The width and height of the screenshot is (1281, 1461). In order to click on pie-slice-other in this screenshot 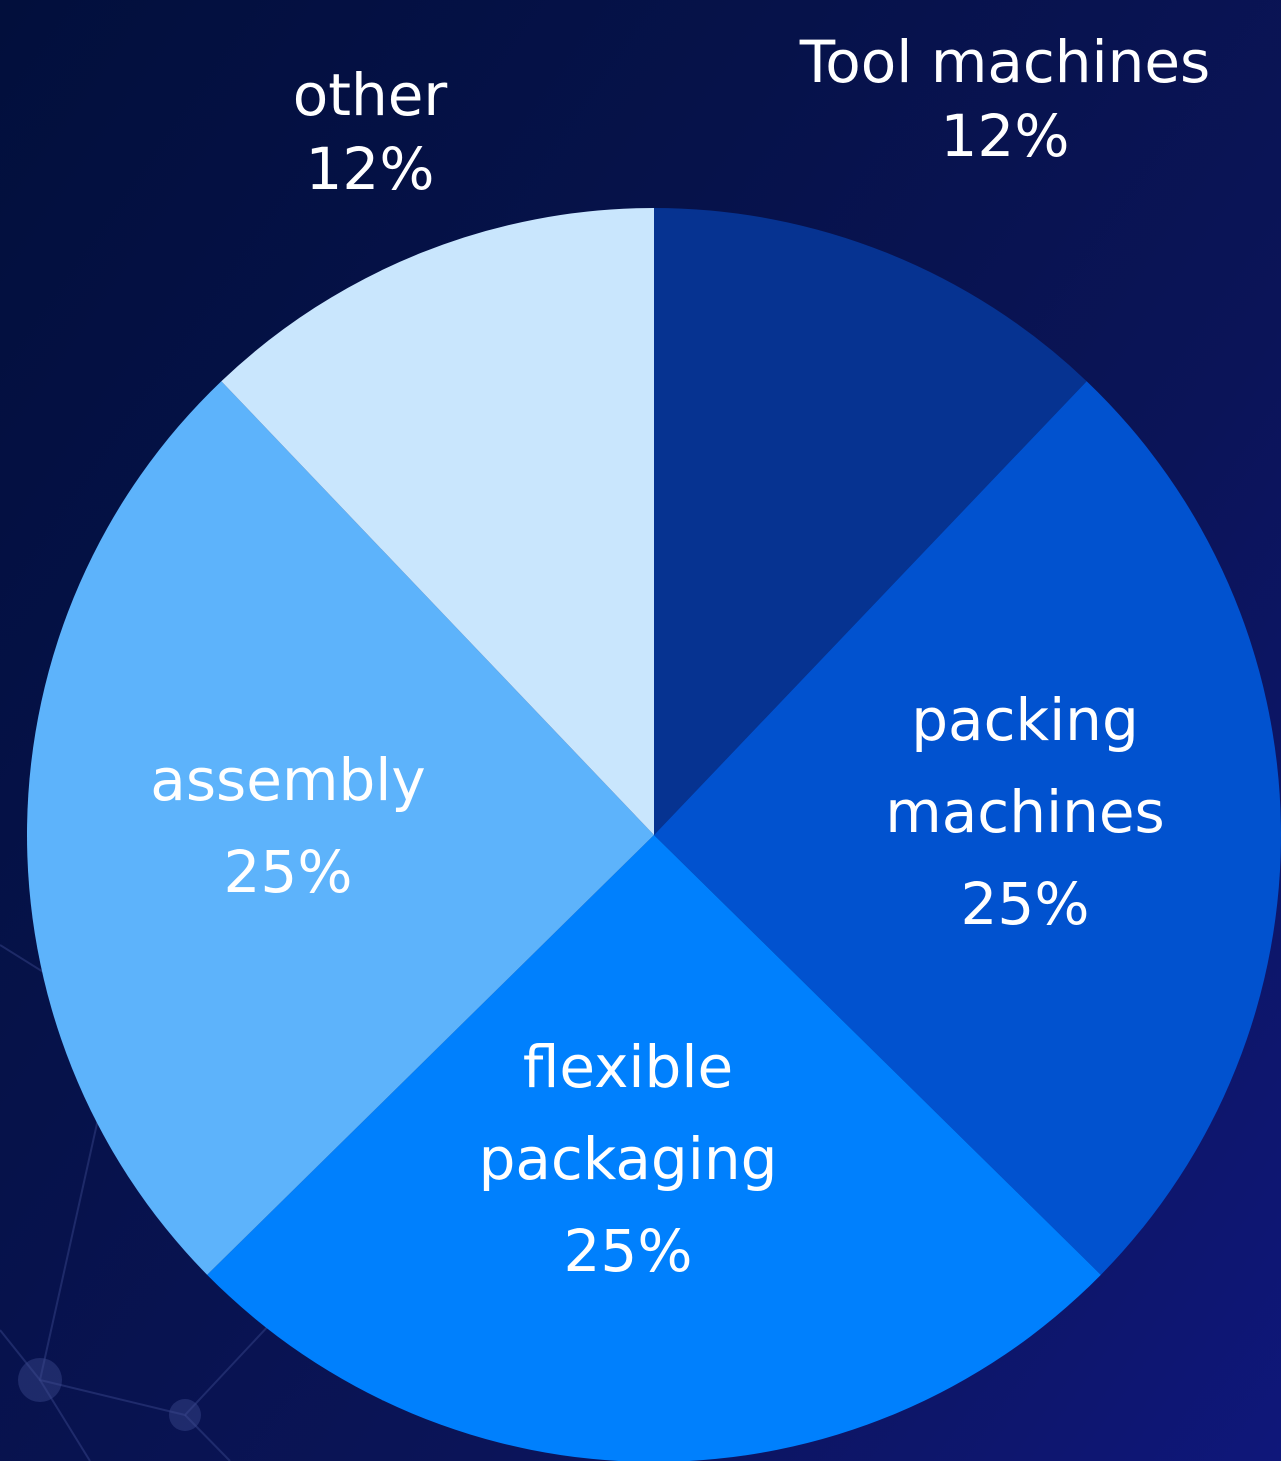, I will do `click(437, 521)`.